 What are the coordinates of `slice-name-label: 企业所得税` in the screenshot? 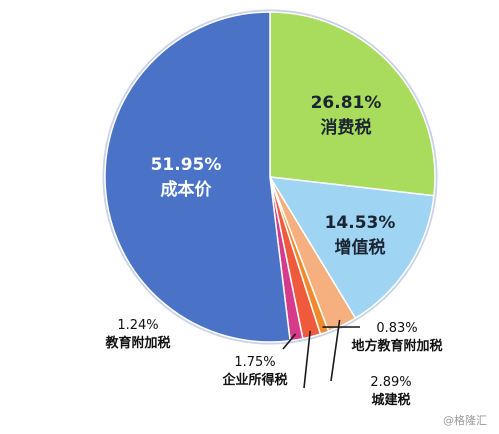 It's located at (254, 380).